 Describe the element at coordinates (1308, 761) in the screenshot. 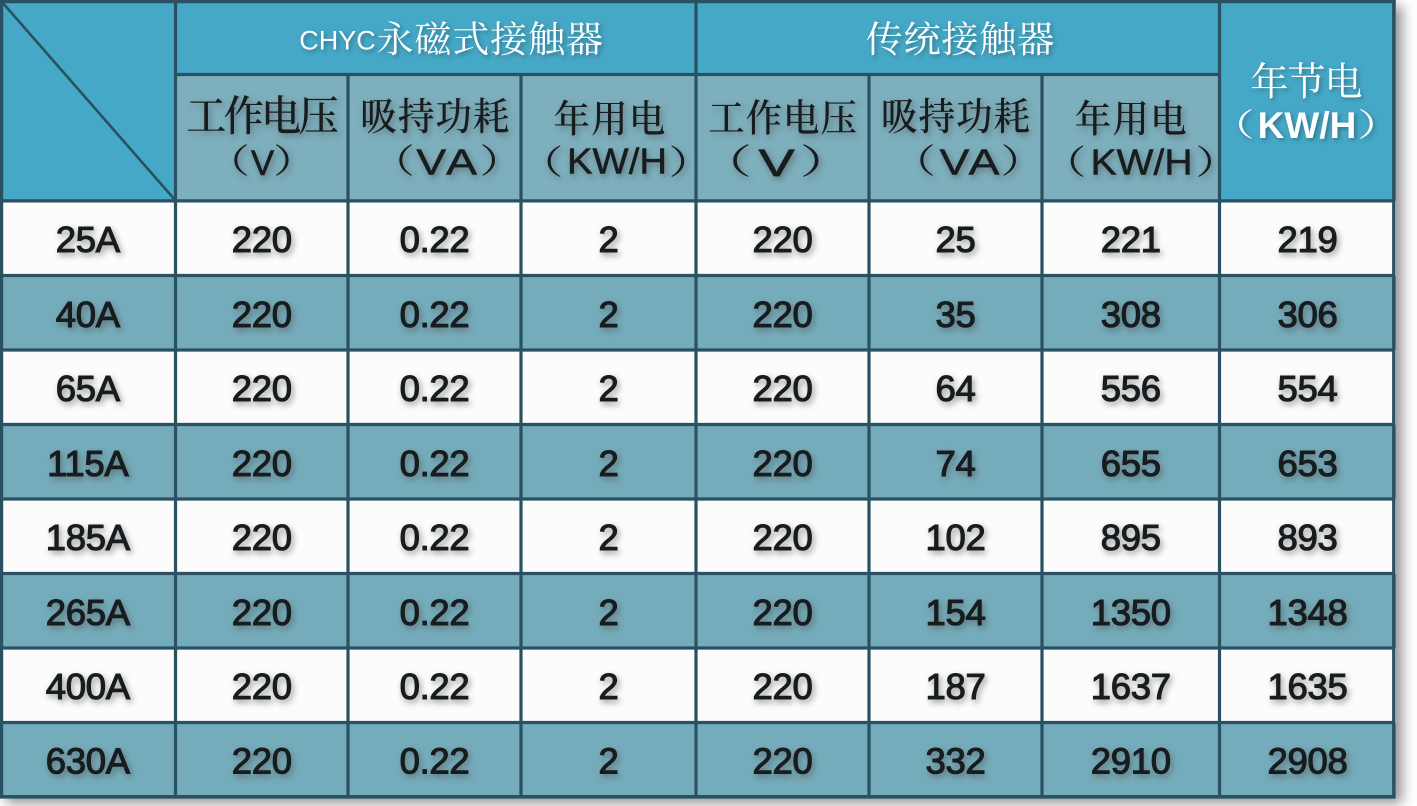

I see `svg-text: 2908` at that location.